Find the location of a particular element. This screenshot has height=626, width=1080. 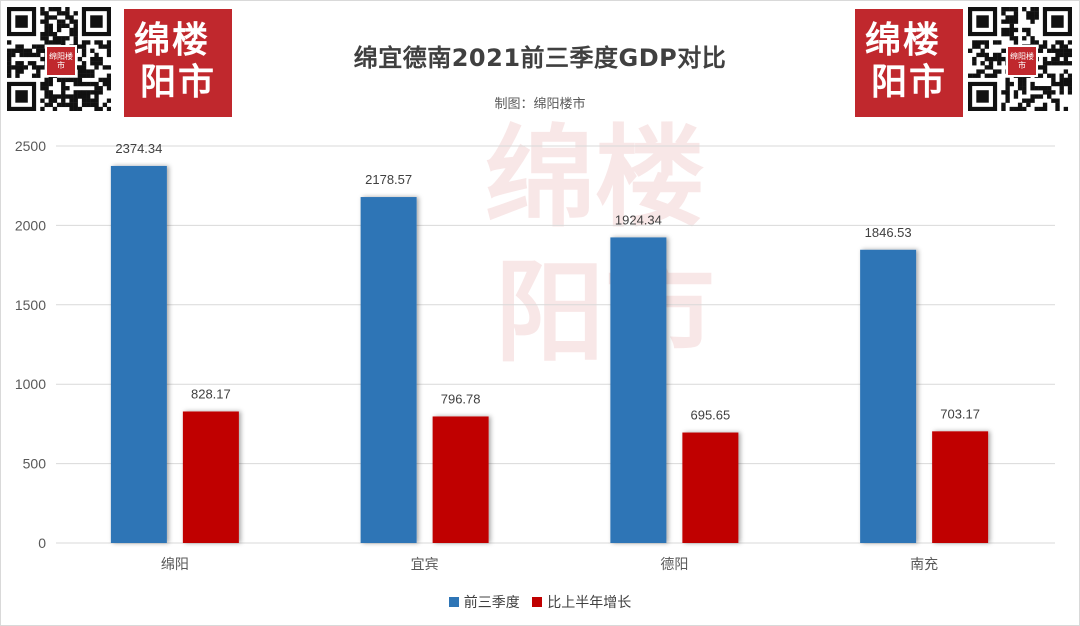

qr-pattern-right is located at coordinates (1020, 59).